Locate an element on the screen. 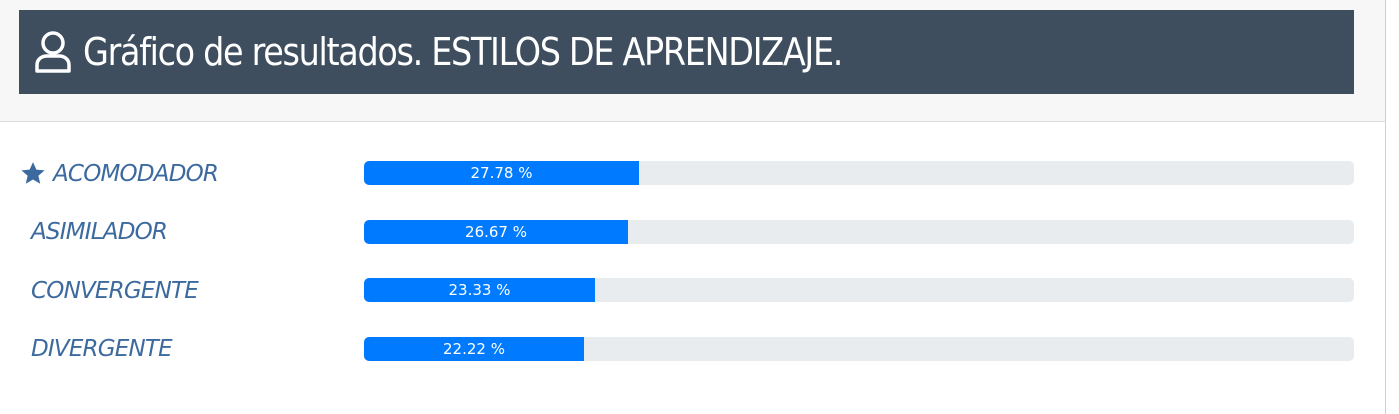  star-icon is located at coordinates (33, 173).